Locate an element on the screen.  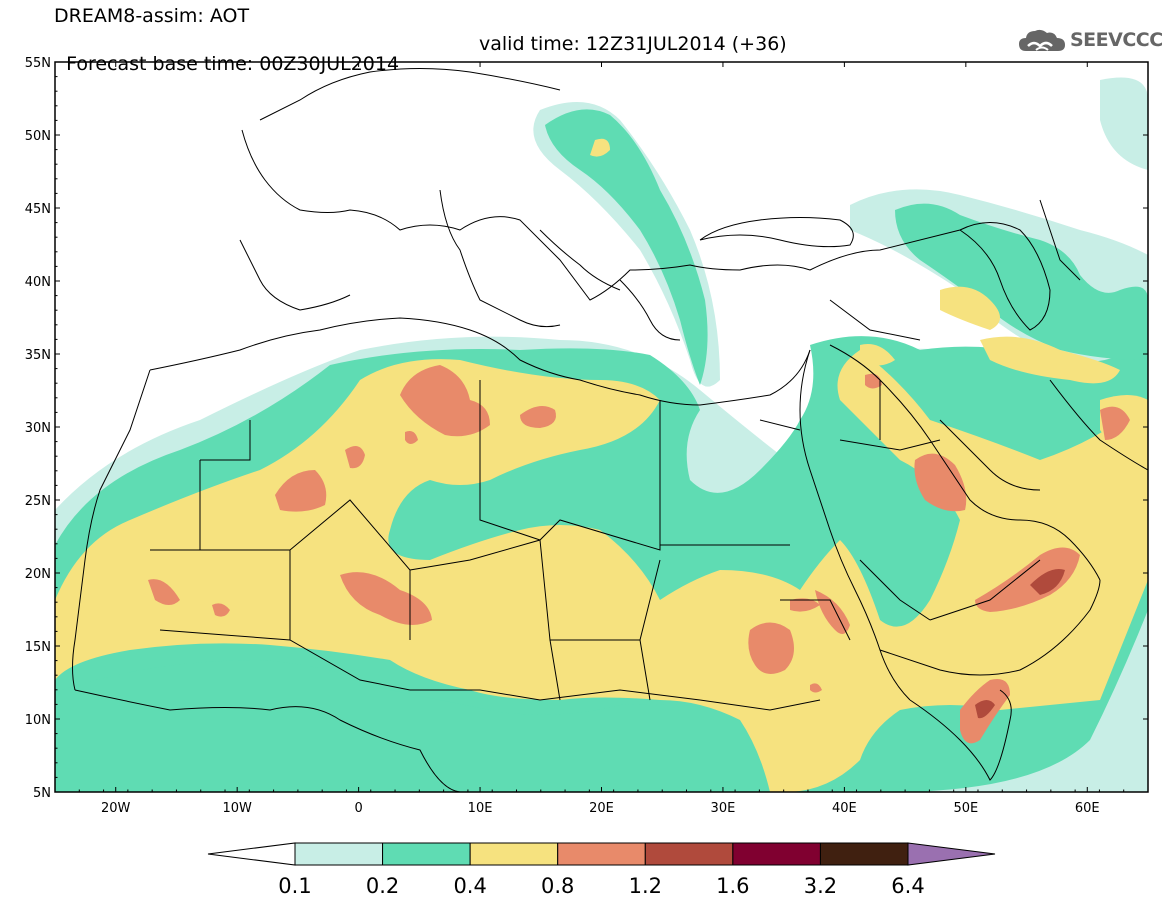
lon-label: 50E is located at coordinates (965, 808).